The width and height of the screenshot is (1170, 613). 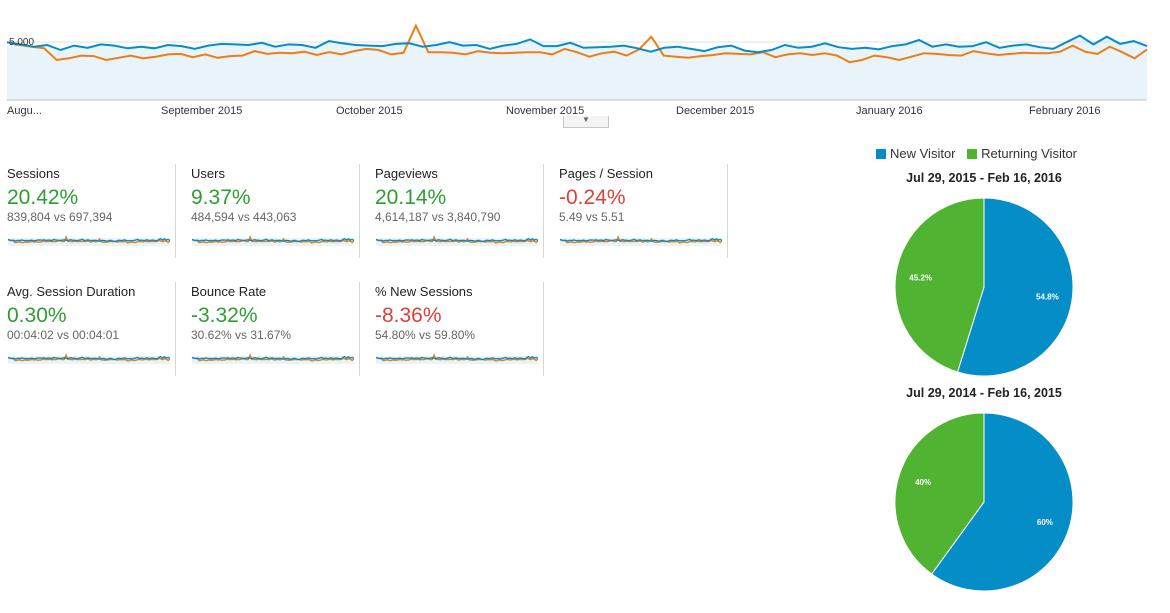 I want to click on pie-title-current: Jul 29, 2015 - Feb 16, 2016, so click(x=984, y=178).